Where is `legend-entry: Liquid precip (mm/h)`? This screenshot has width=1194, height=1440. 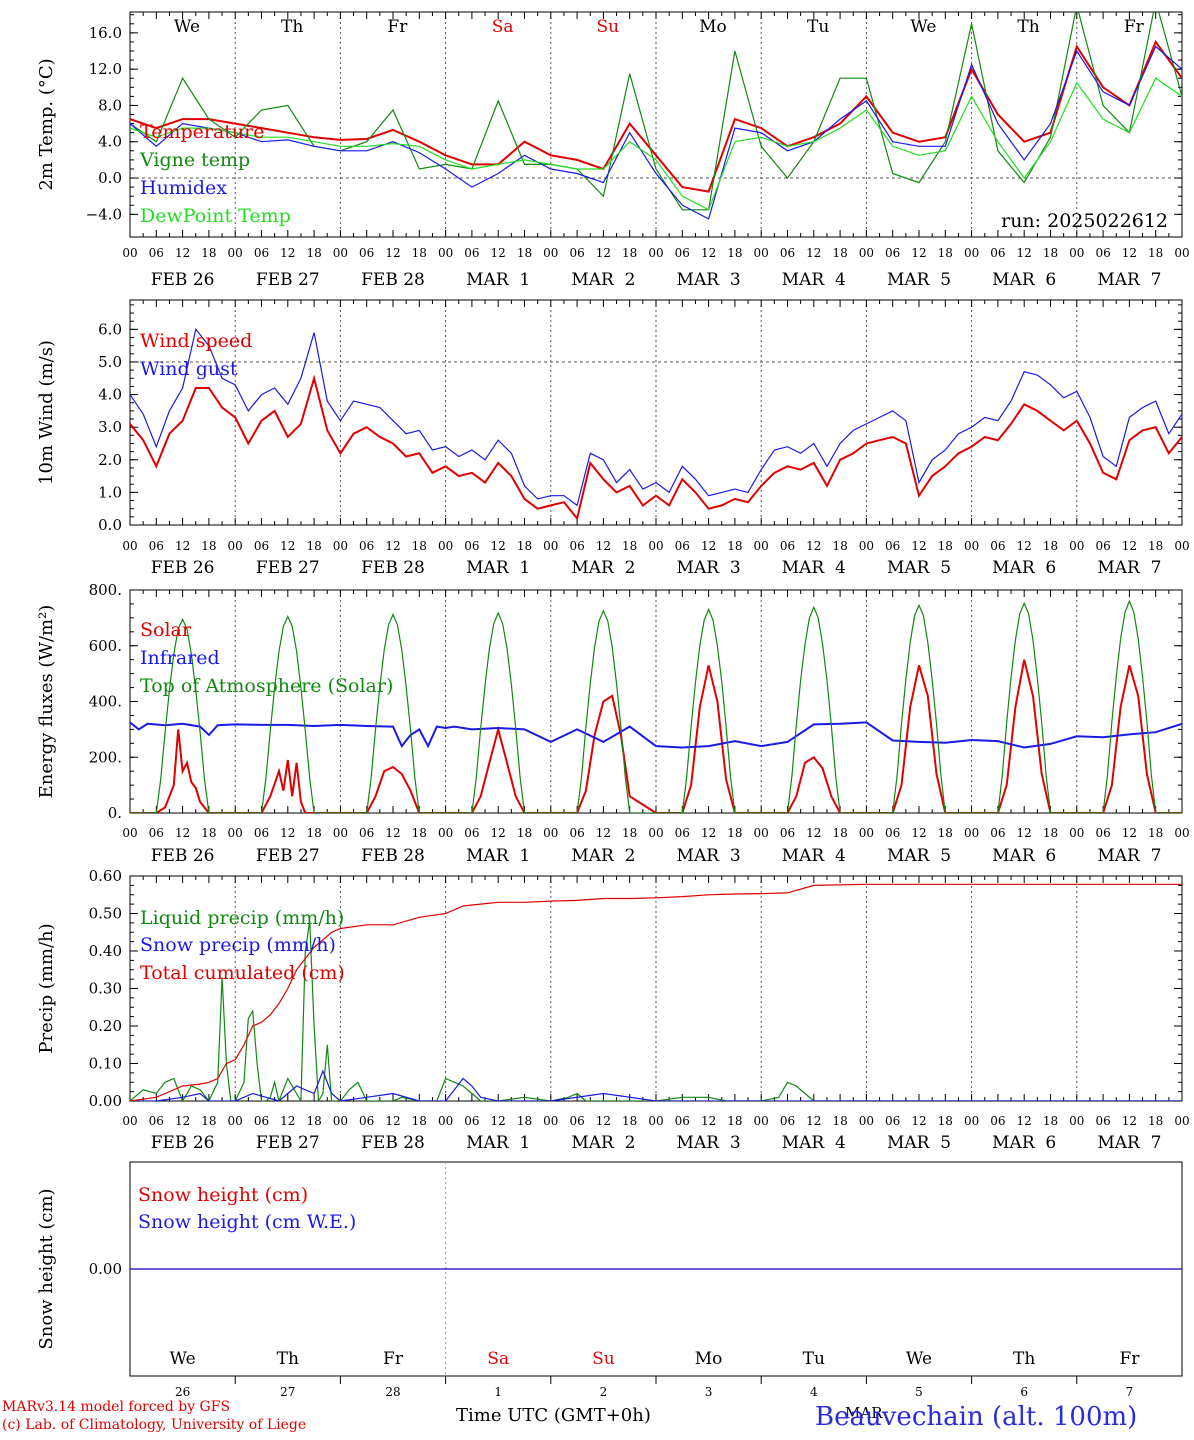 legend-entry: Liquid precip (mm/h) is located at coordinates (242, 918).